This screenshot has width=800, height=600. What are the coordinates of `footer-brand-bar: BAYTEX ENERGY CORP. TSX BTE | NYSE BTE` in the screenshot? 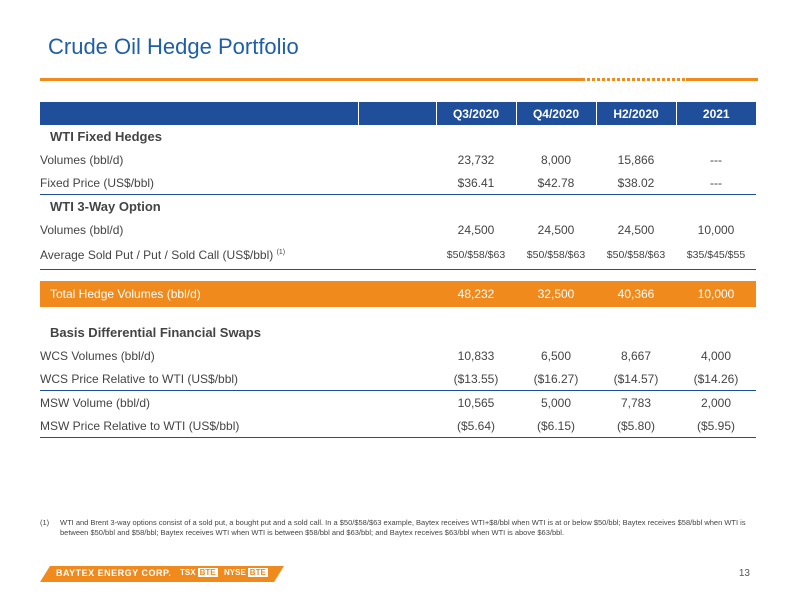 It's located at (162, 574).